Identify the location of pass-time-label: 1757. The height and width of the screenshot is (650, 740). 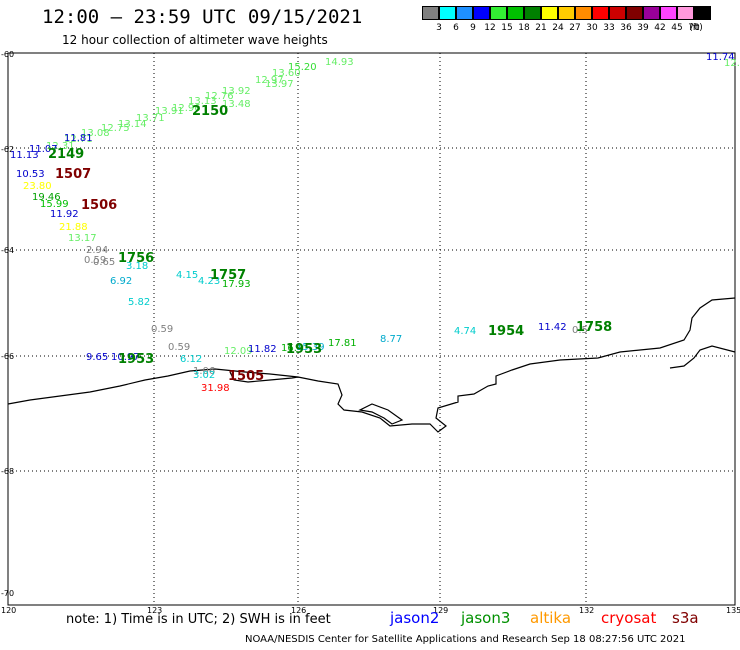
(228, 275).